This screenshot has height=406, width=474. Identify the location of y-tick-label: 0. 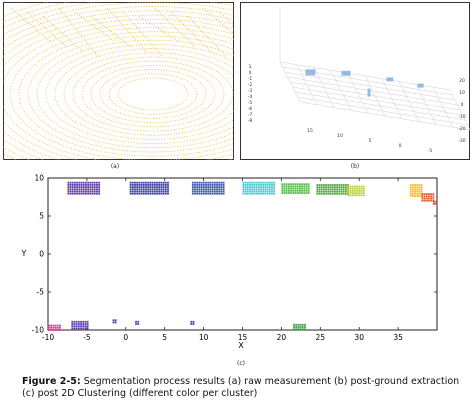
(41, 254).